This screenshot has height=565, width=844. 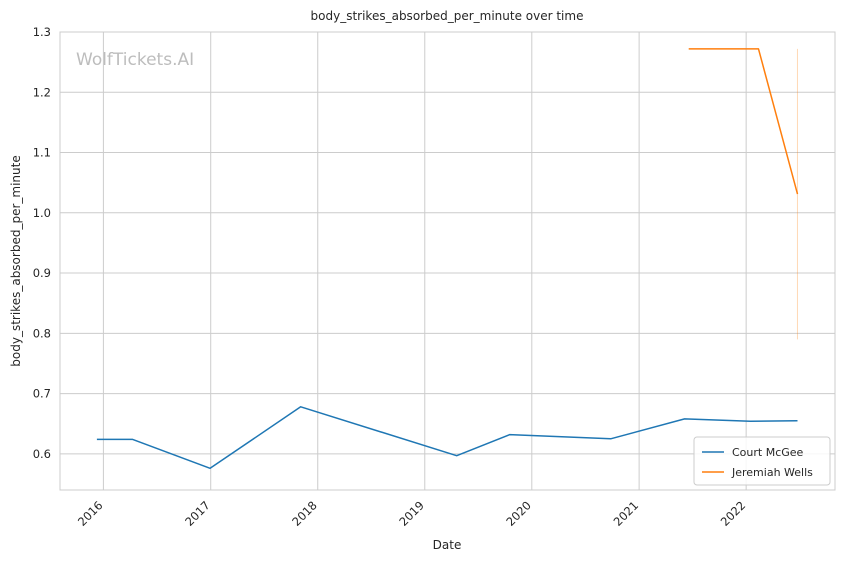 What do you see at coordinates (42, 333) in the screenshot?
I see `y-tick-label: 0.8` at bounding box center [42, 333].